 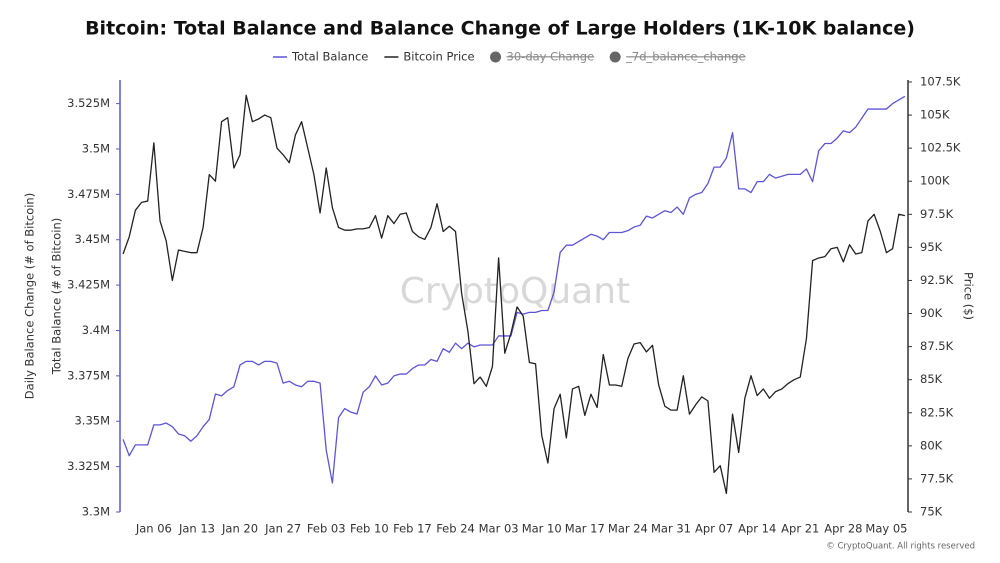 What do you see at coordinates (969, 296) in the screenshot?
I see `y2-axis-label: Price ($)` at bounding box center [969, 296].